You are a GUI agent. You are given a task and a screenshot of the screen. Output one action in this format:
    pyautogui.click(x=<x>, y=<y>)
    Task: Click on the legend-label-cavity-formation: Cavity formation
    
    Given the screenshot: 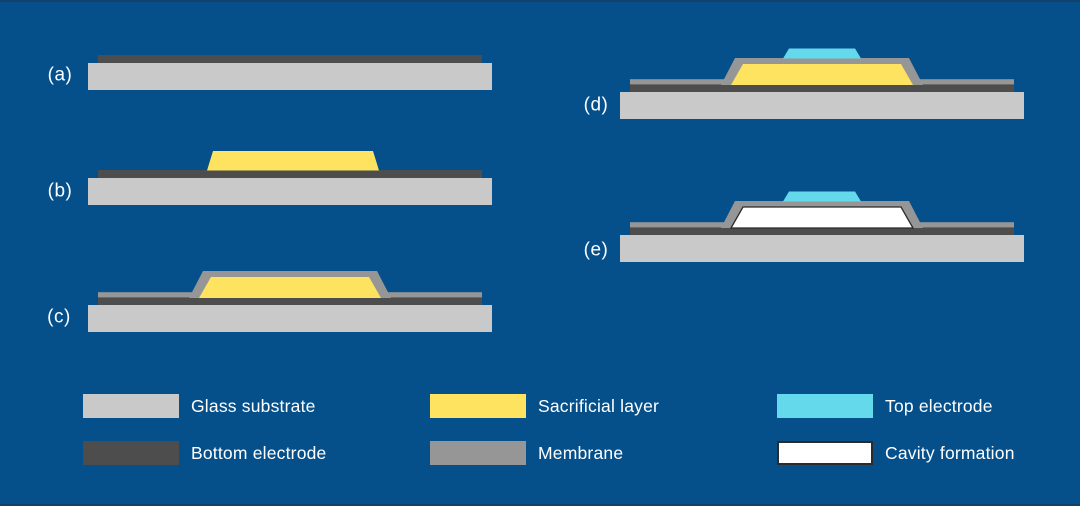 What is the action you would take?
    pyautogui.click(x=950, y=452)
    